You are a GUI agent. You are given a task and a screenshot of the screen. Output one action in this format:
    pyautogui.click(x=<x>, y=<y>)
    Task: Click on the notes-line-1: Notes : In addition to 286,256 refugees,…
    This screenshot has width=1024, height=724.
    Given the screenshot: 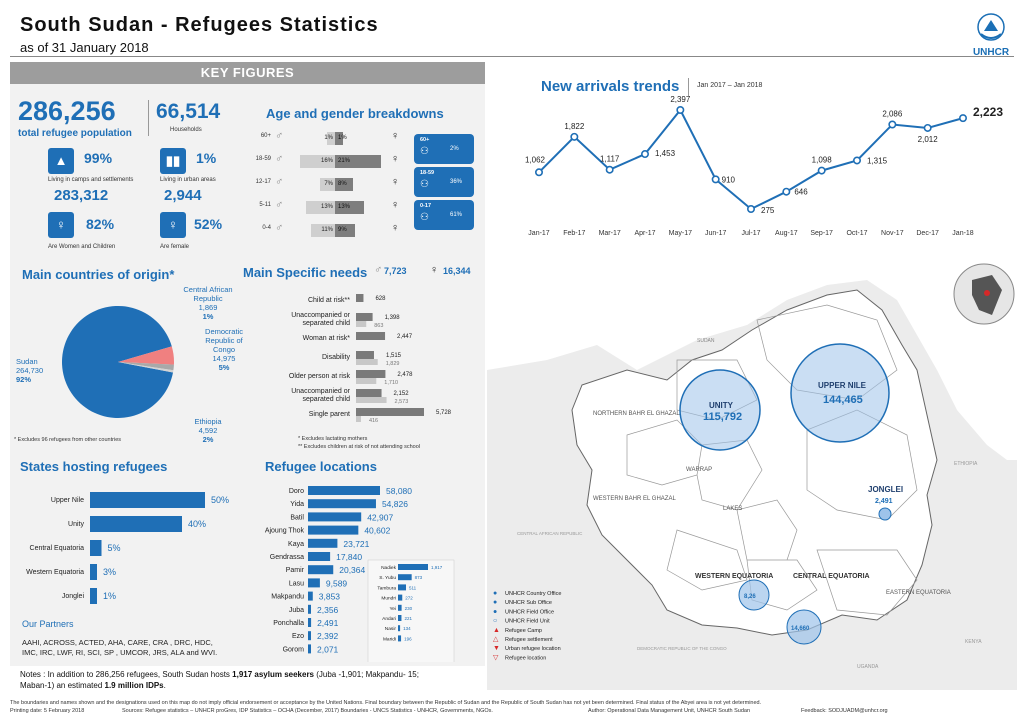 What is the action you would take?
    pyautogui.click(x=219, y=674)
    